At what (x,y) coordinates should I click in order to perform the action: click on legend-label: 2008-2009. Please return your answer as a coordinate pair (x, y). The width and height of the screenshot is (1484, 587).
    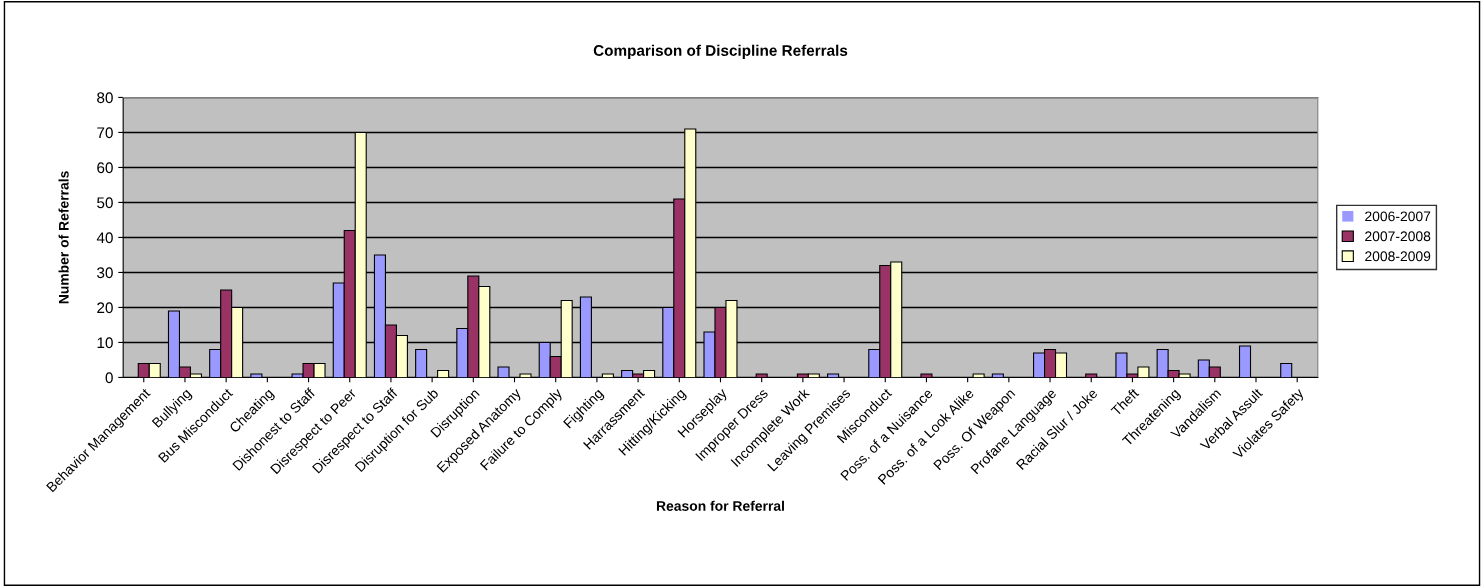
    Looking at the image, I should click on (1398, 256).